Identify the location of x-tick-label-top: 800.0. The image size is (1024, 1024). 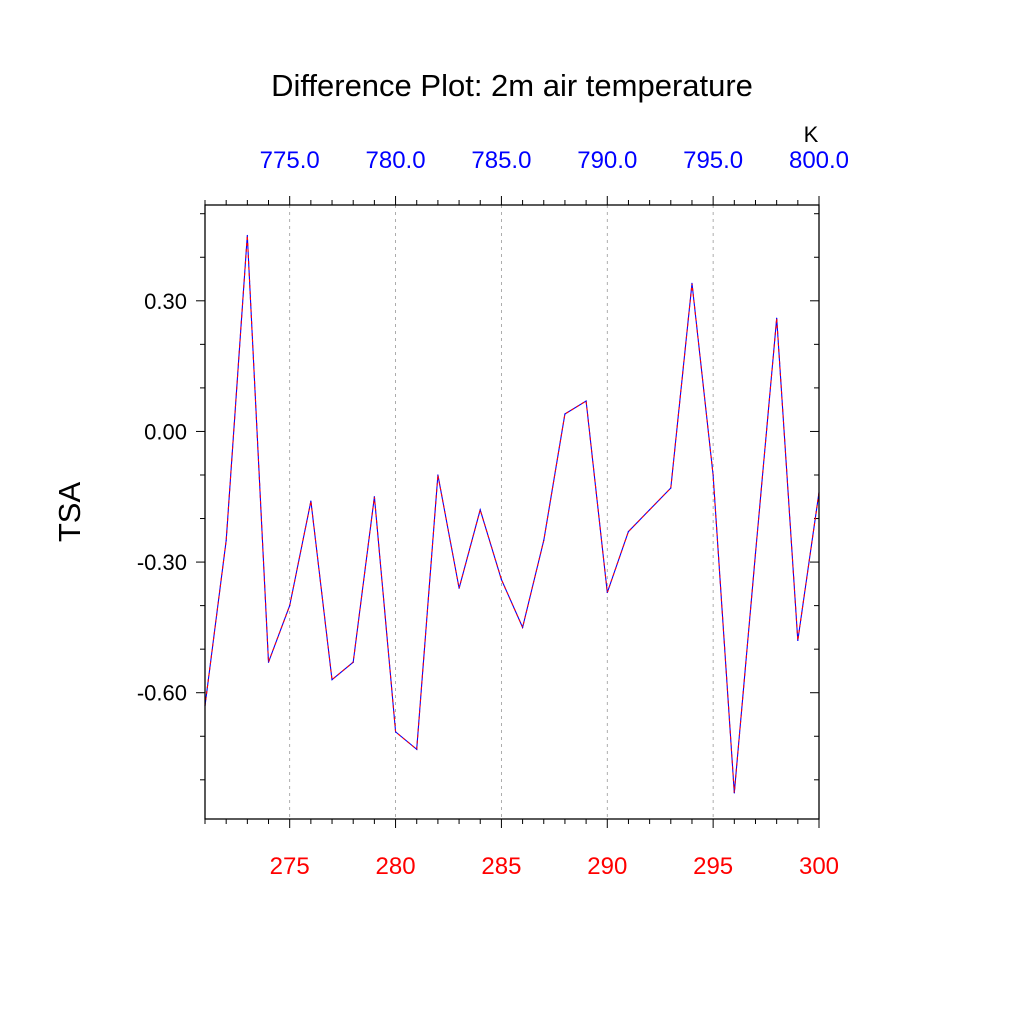
(819, 160).